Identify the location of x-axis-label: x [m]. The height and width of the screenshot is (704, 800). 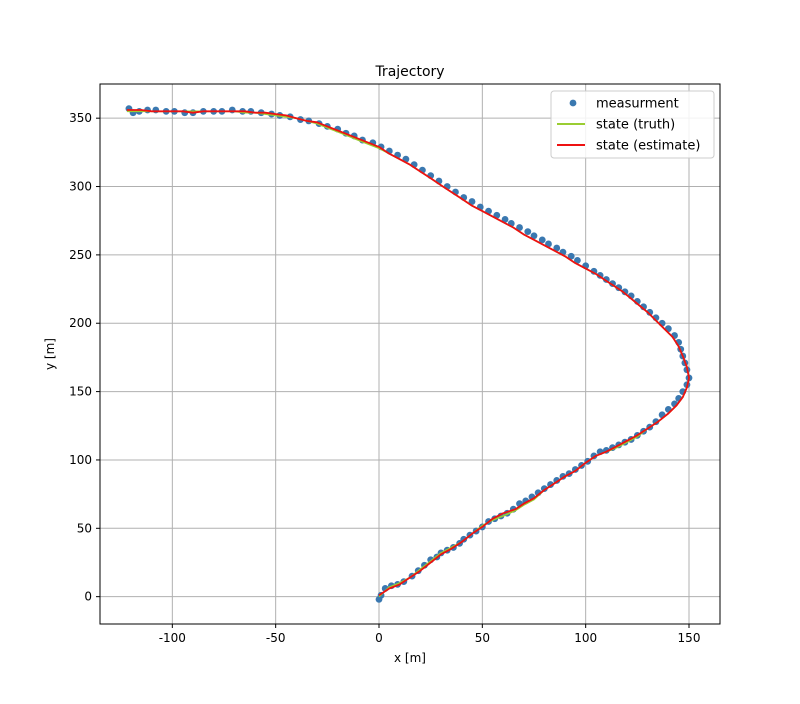
(410, 658).